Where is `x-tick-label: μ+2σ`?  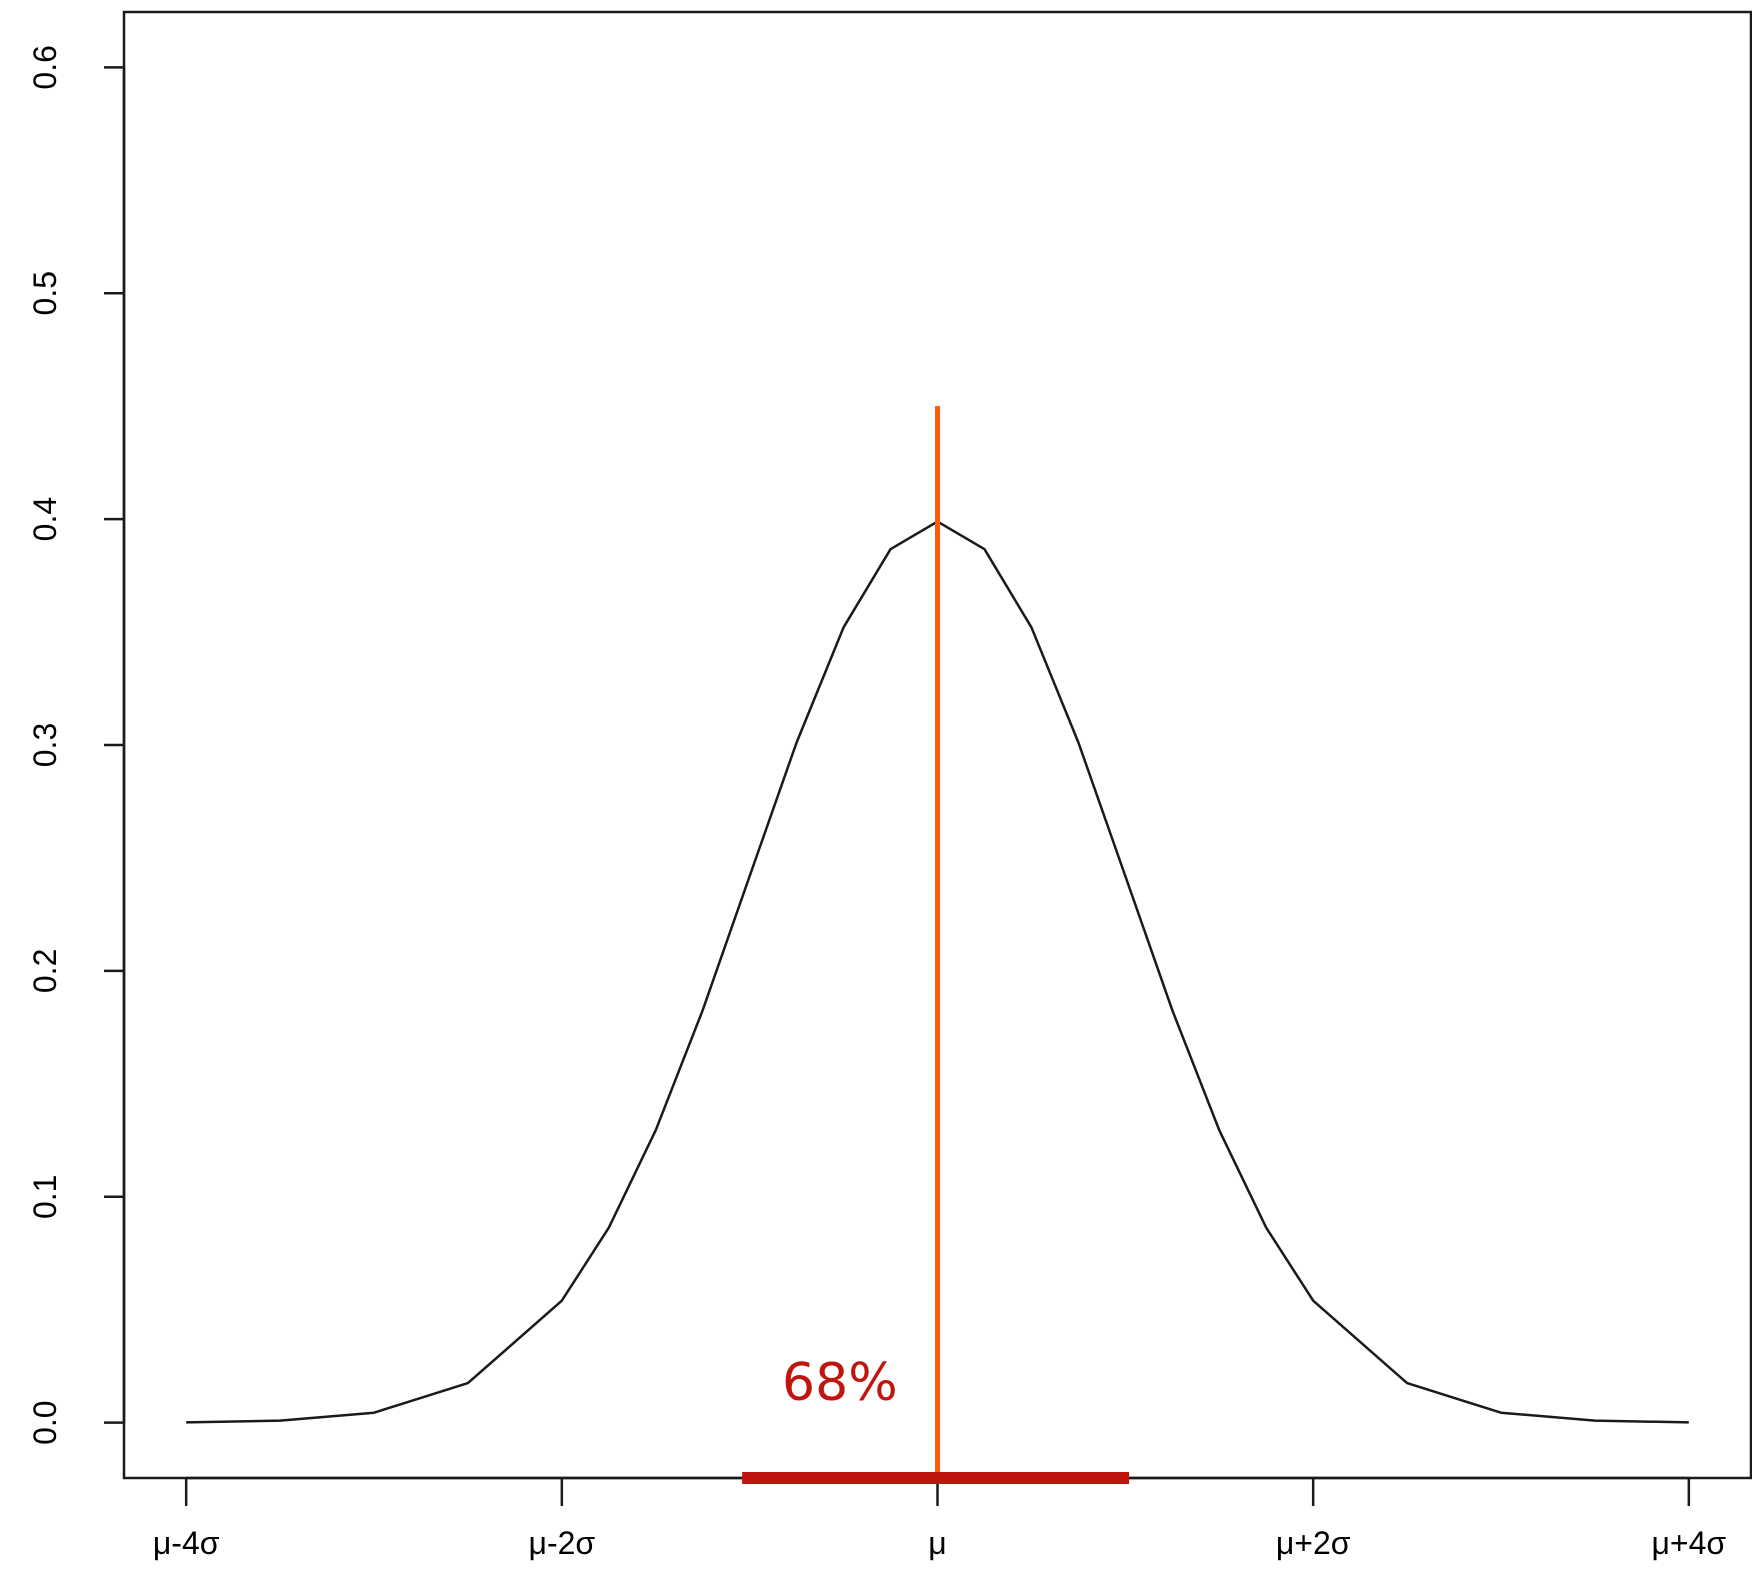
x-tick-label: μ+2σ is located at coordinates (1313, 1543).